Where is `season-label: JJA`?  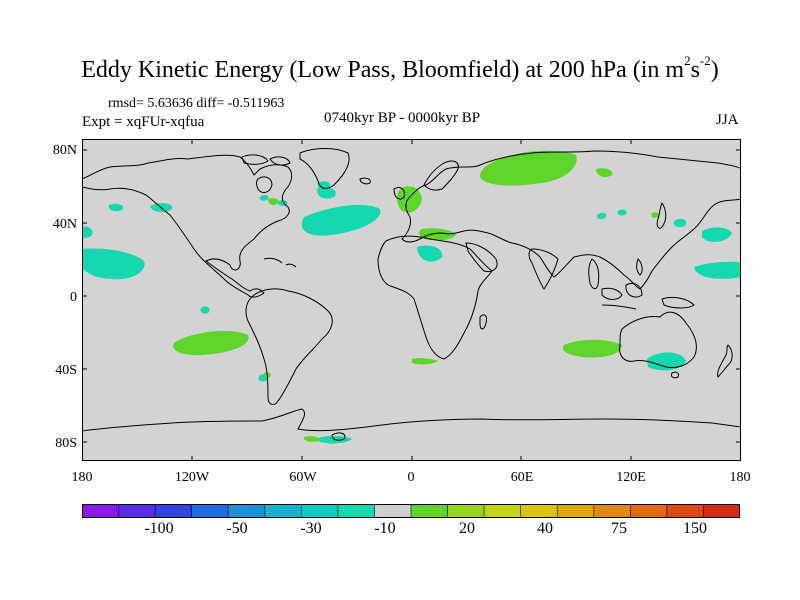 season-label: JJA is located at coordinates (727, 120).